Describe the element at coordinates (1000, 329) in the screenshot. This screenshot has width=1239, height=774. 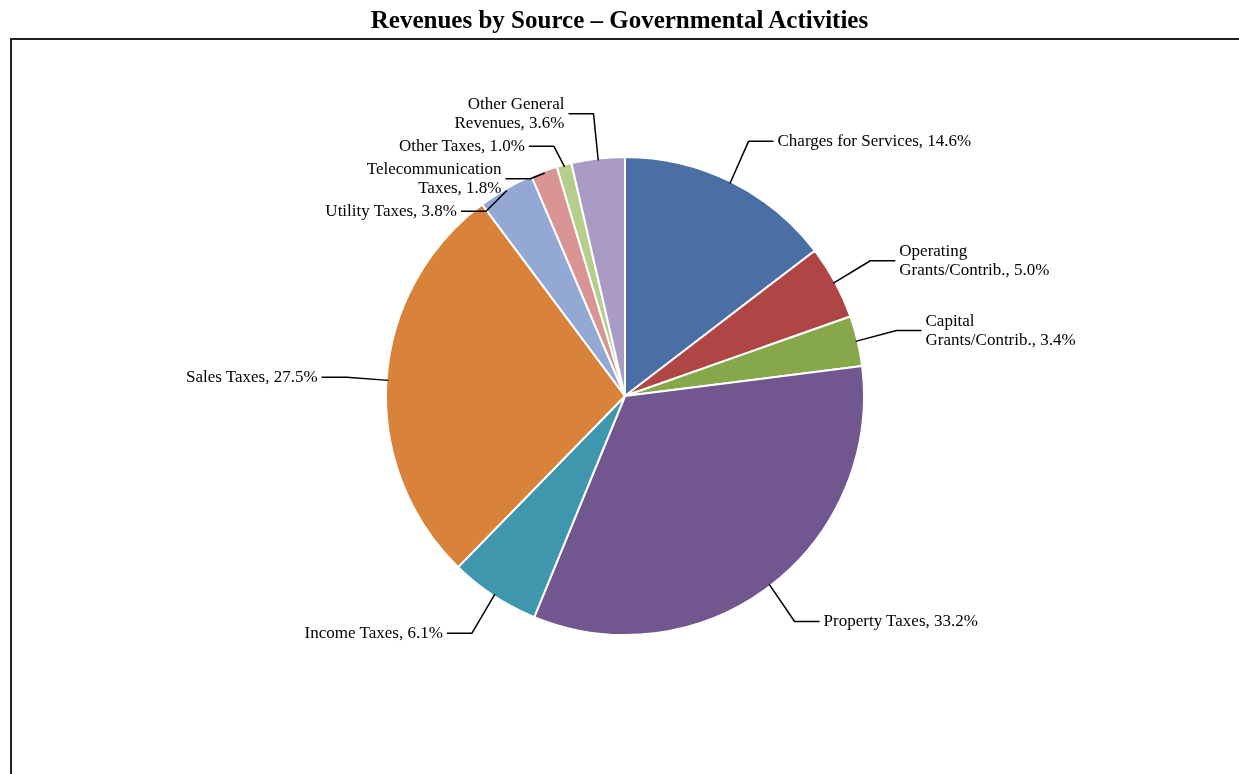
I see `slice-label: Capital Grants/Contrib., 3.4%` at that location.